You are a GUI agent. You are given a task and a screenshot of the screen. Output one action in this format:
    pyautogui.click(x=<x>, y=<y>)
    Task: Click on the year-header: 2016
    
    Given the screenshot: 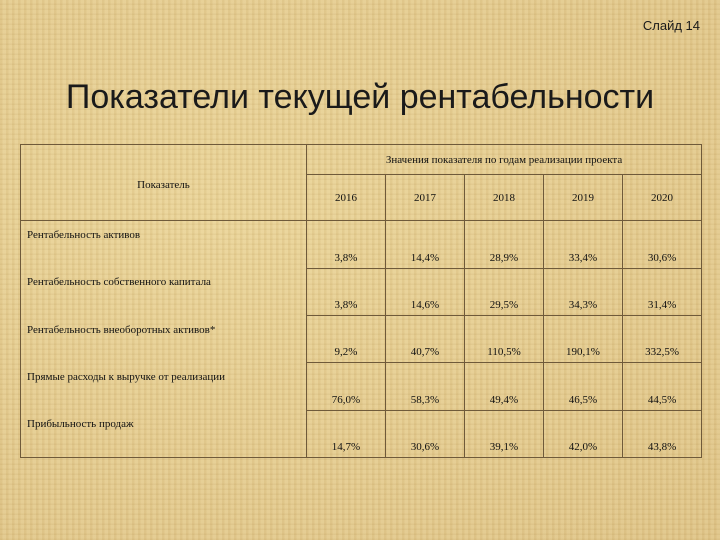 What is the action you would take?
    pyautogui.click(x=346, y=198)
    